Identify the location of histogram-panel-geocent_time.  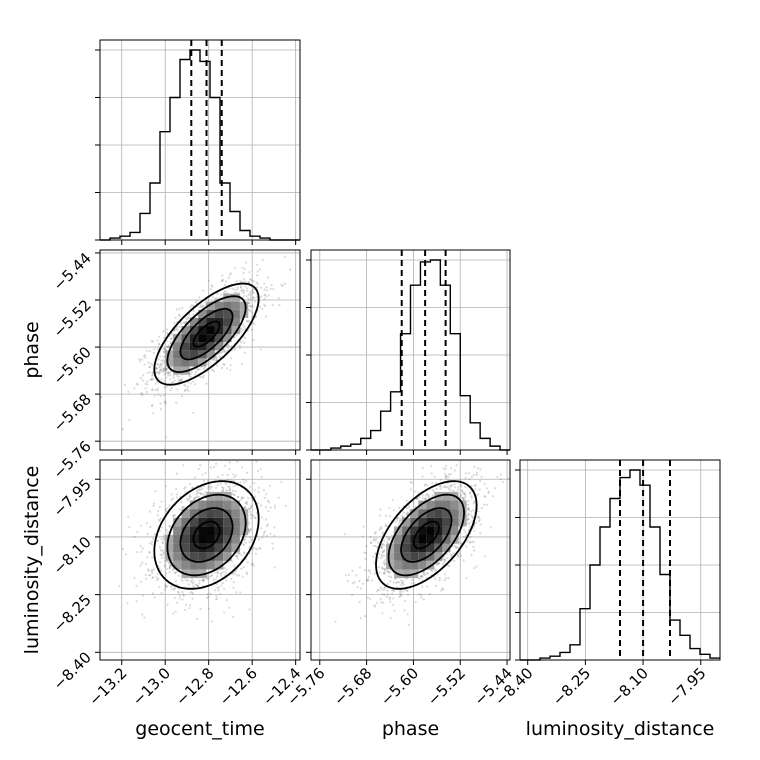
(198, 142).